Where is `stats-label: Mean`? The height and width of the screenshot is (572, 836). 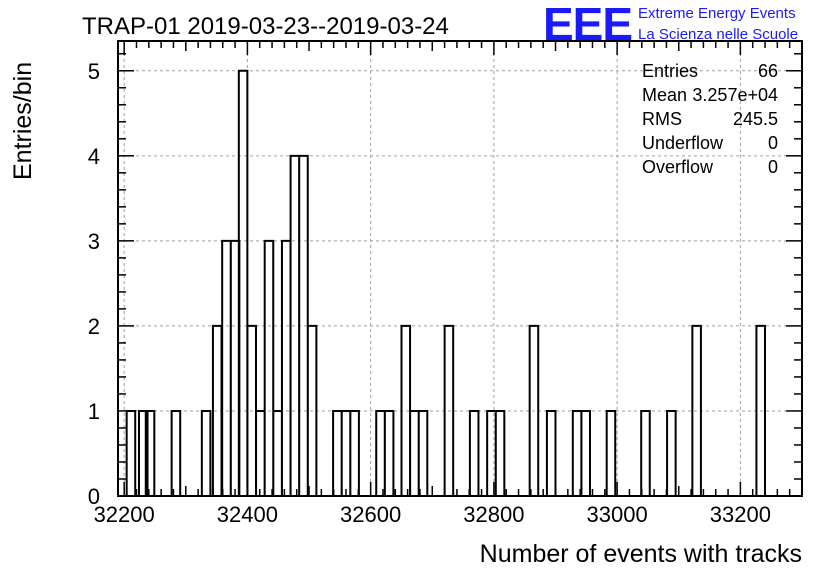 stats-label: Mean is located at coordinates (664, 95).